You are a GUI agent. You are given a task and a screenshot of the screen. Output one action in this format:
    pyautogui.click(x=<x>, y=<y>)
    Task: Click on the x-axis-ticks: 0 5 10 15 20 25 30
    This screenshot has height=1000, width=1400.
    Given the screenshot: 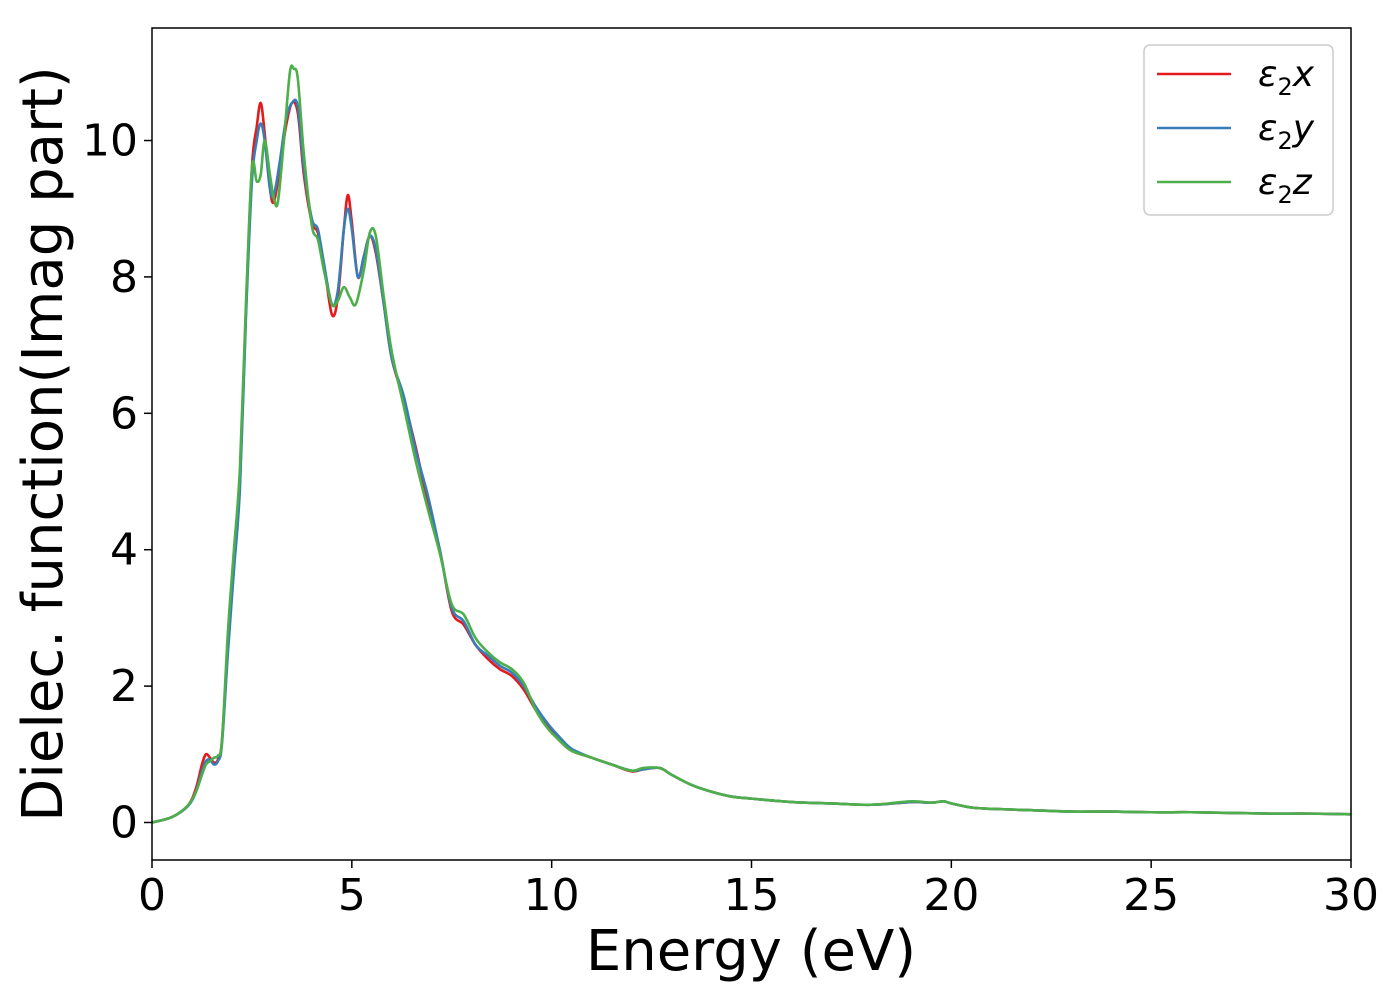 What is the action you would take?
    pyautogui.click(x=758, y=890)
    